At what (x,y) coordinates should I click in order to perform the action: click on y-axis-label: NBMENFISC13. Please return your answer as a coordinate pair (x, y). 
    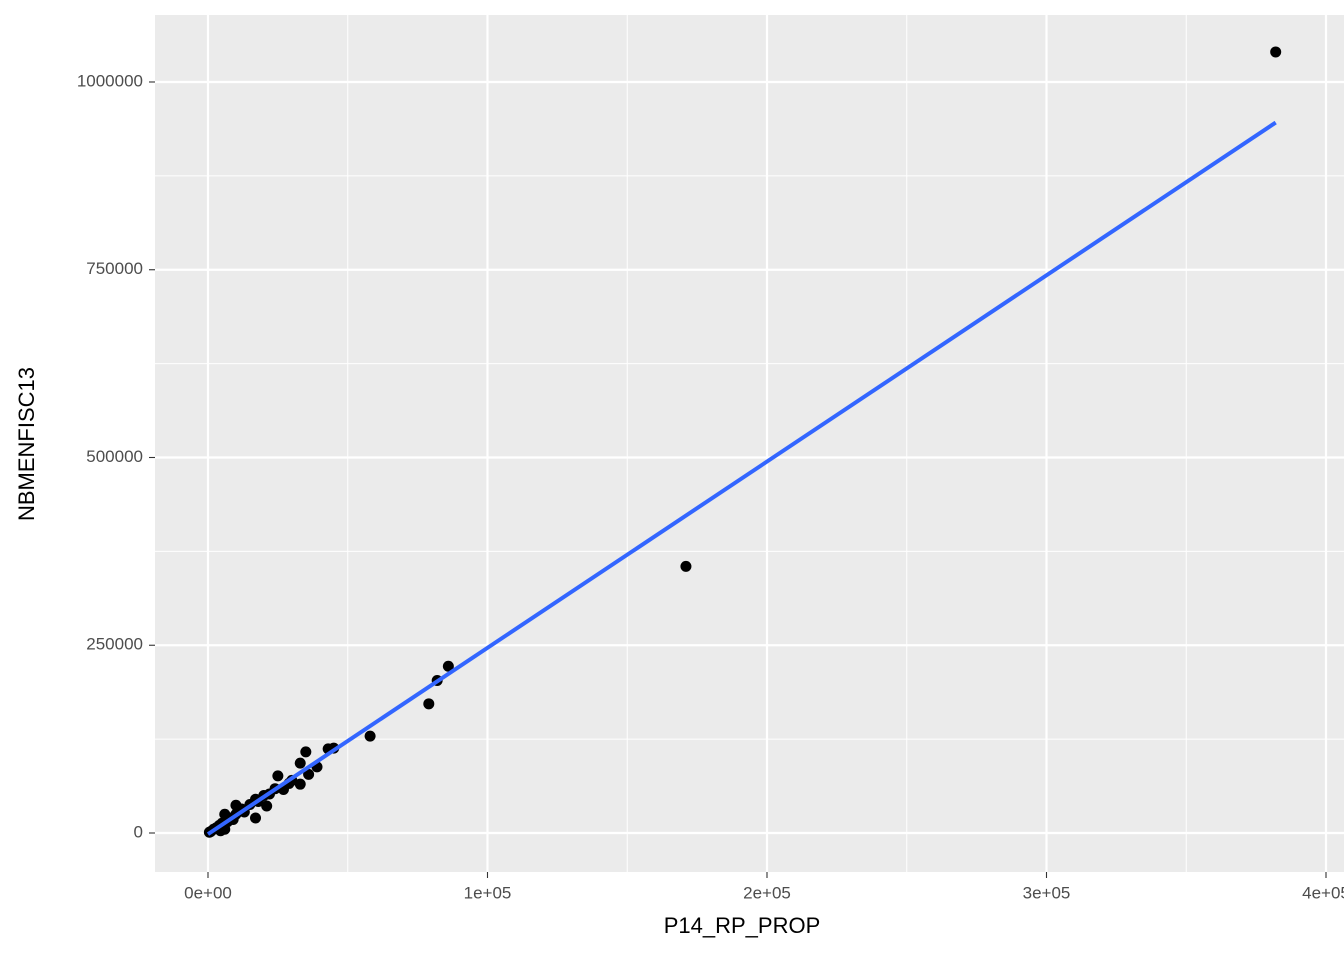
    Looking at the image, I should click on (26, 444).